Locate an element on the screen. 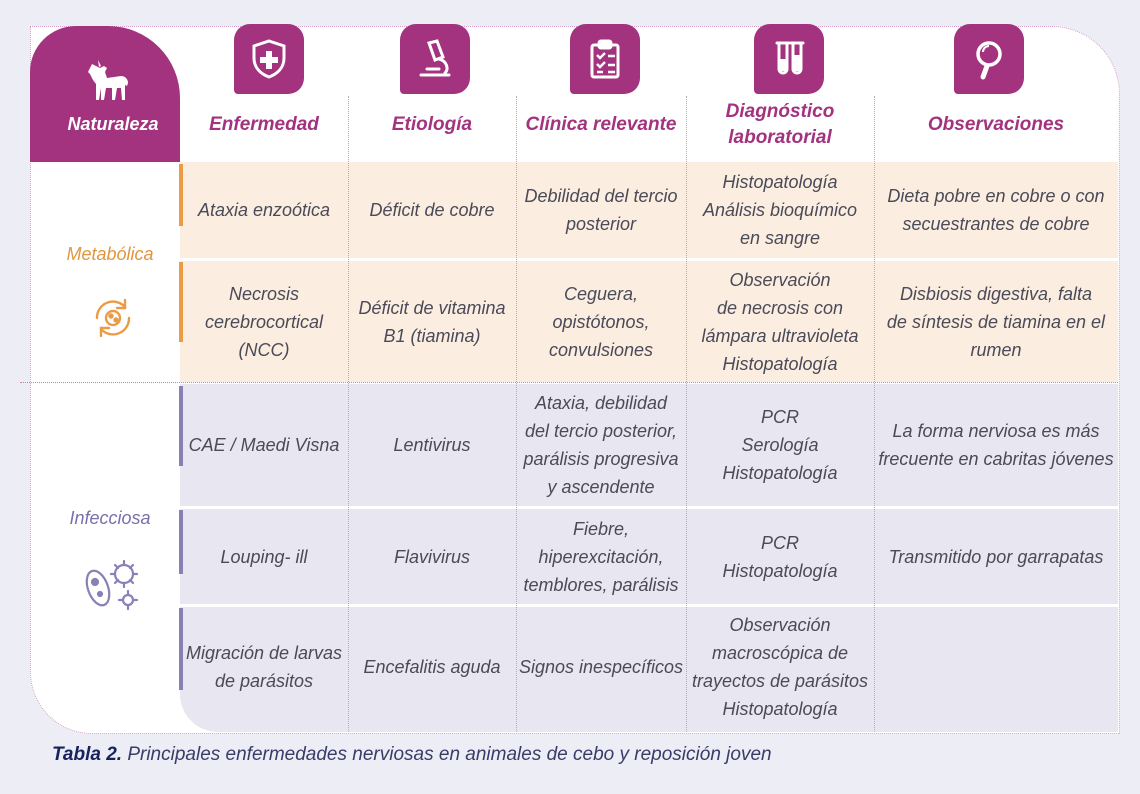 The height and width of the screenshot is (794, 1140). header-clinica: Clínica relevante is located at coordinates (601, 124).